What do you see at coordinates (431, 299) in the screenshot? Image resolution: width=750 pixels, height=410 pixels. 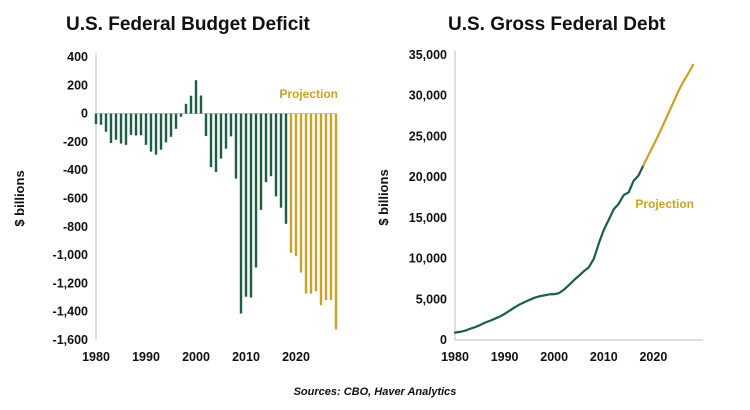 I see `debt-y-tick-label: 5,000` at bounding box center [431, 299].